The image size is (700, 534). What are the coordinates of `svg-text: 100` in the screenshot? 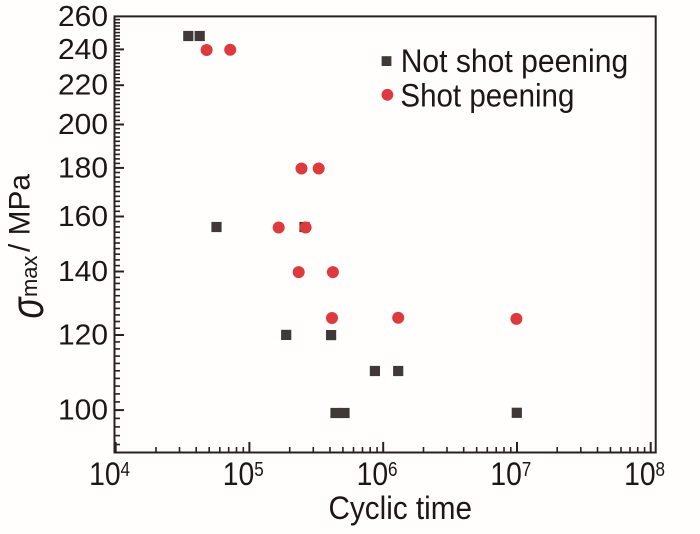 It's located at (83, 411).